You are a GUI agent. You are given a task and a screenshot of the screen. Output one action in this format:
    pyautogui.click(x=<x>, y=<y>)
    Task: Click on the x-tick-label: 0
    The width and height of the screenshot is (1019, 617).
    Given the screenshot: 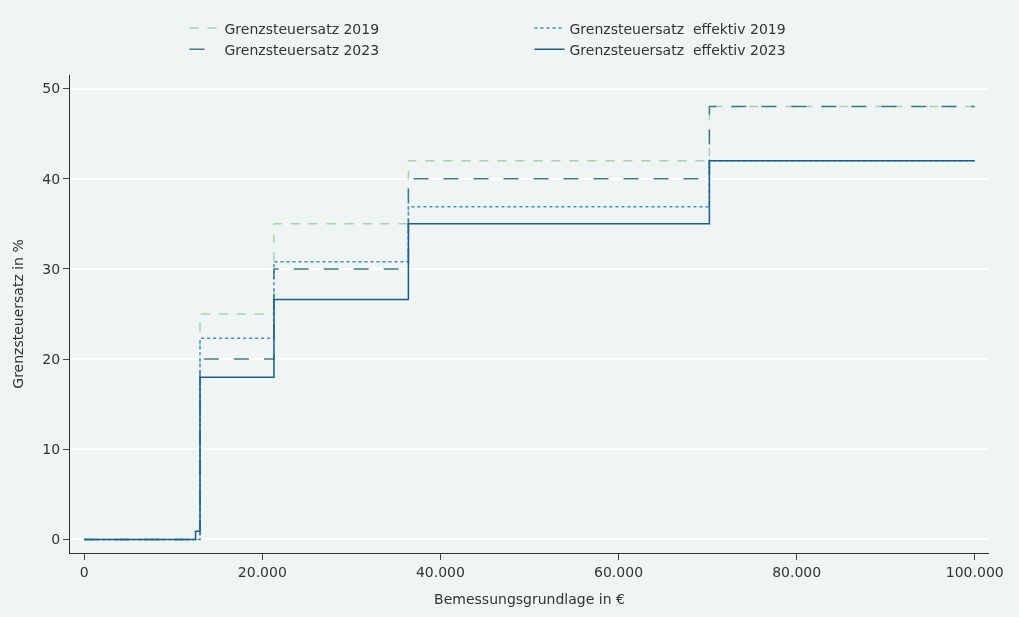 What is the action you would take?
    pyautogui.click(x=84, y=571)
    